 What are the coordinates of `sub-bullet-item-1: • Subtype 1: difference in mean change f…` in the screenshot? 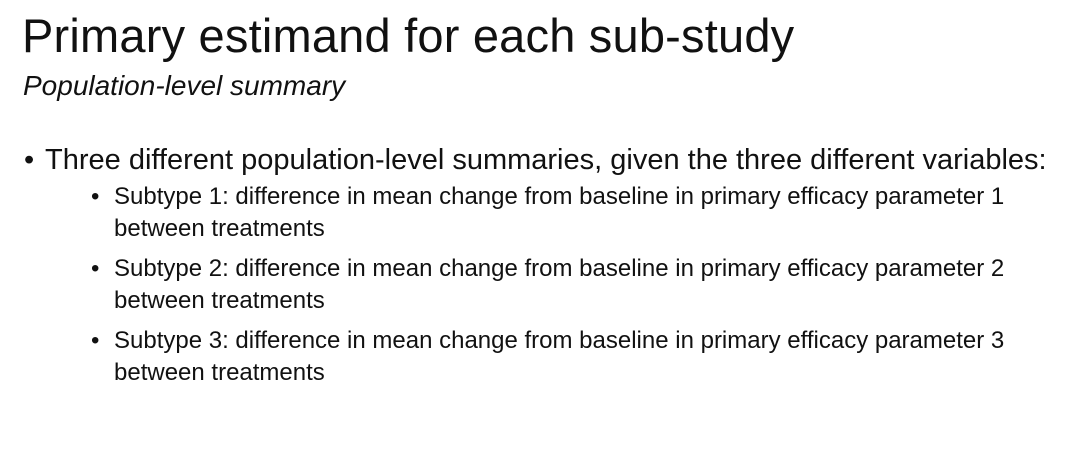 It's located at (552, 213).